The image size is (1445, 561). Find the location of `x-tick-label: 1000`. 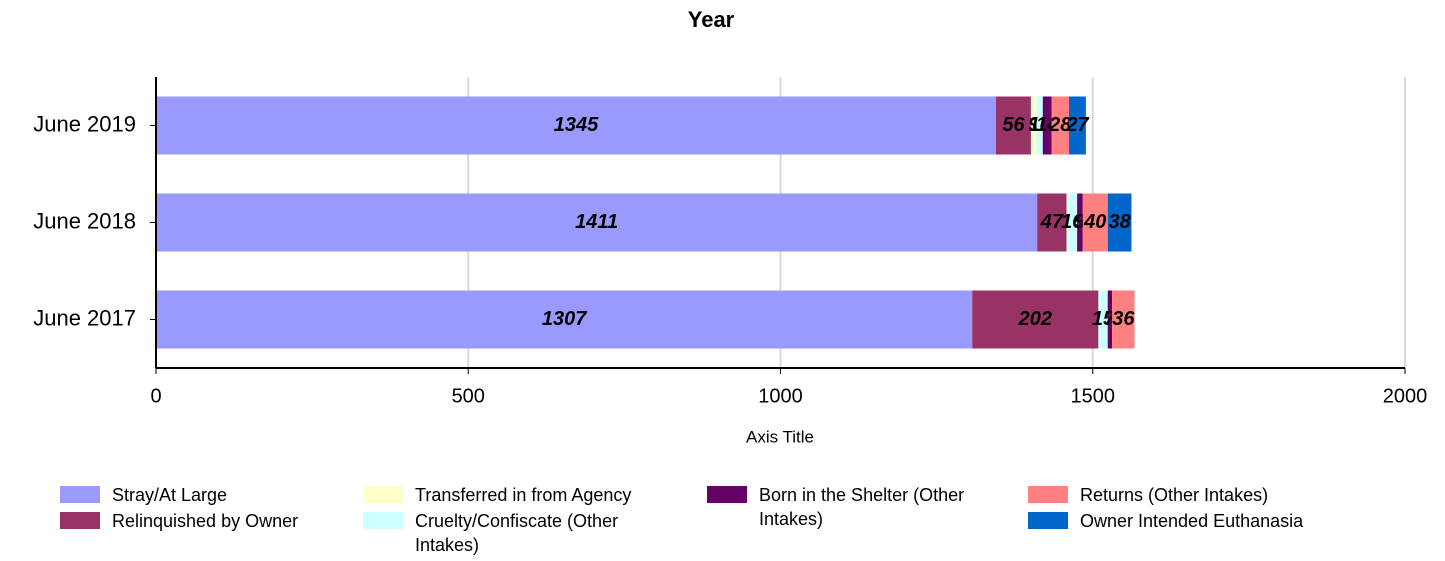

x-tick-label: 1000 is located at coordinates (780, 396).